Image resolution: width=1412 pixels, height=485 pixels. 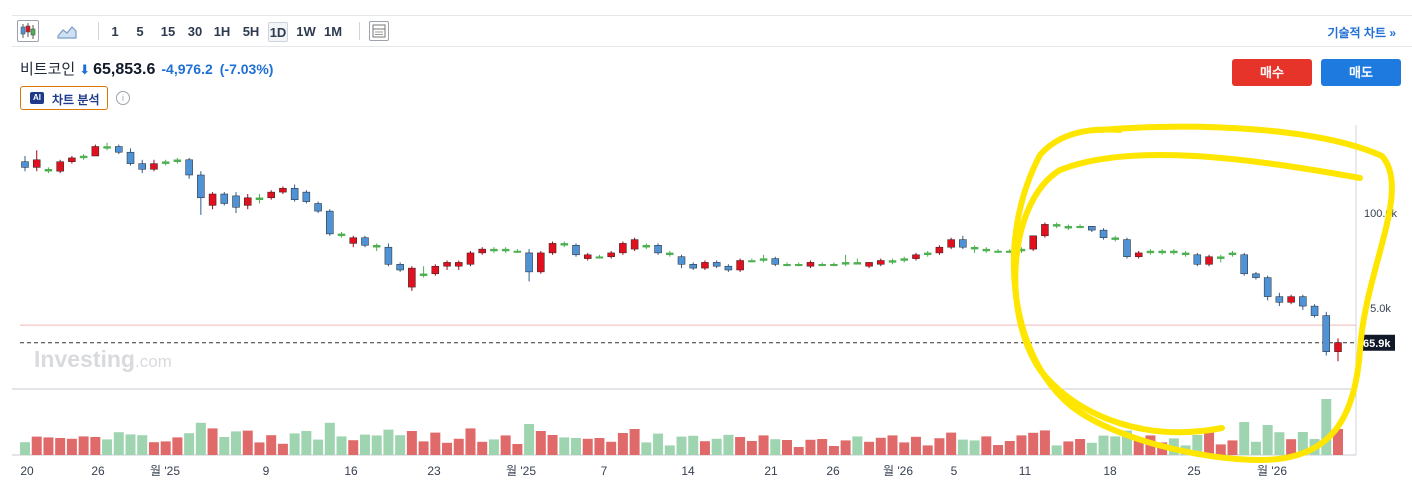 What do you see at coordinates (1272, 72) in the screenshot?
I see `buy-button: 매수` at bounding box center [1272, 72].